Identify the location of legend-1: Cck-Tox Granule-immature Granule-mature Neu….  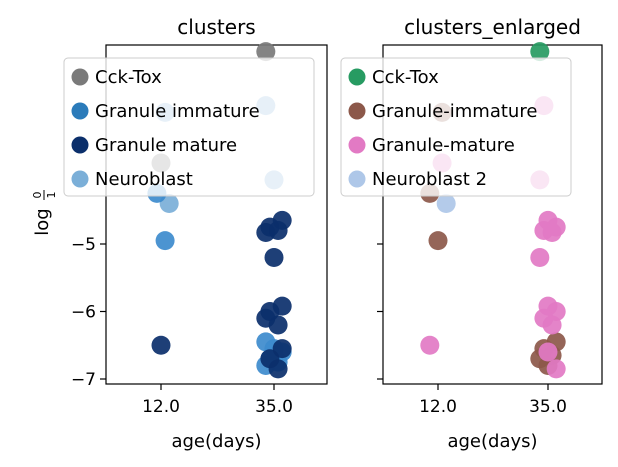
(456, 127).